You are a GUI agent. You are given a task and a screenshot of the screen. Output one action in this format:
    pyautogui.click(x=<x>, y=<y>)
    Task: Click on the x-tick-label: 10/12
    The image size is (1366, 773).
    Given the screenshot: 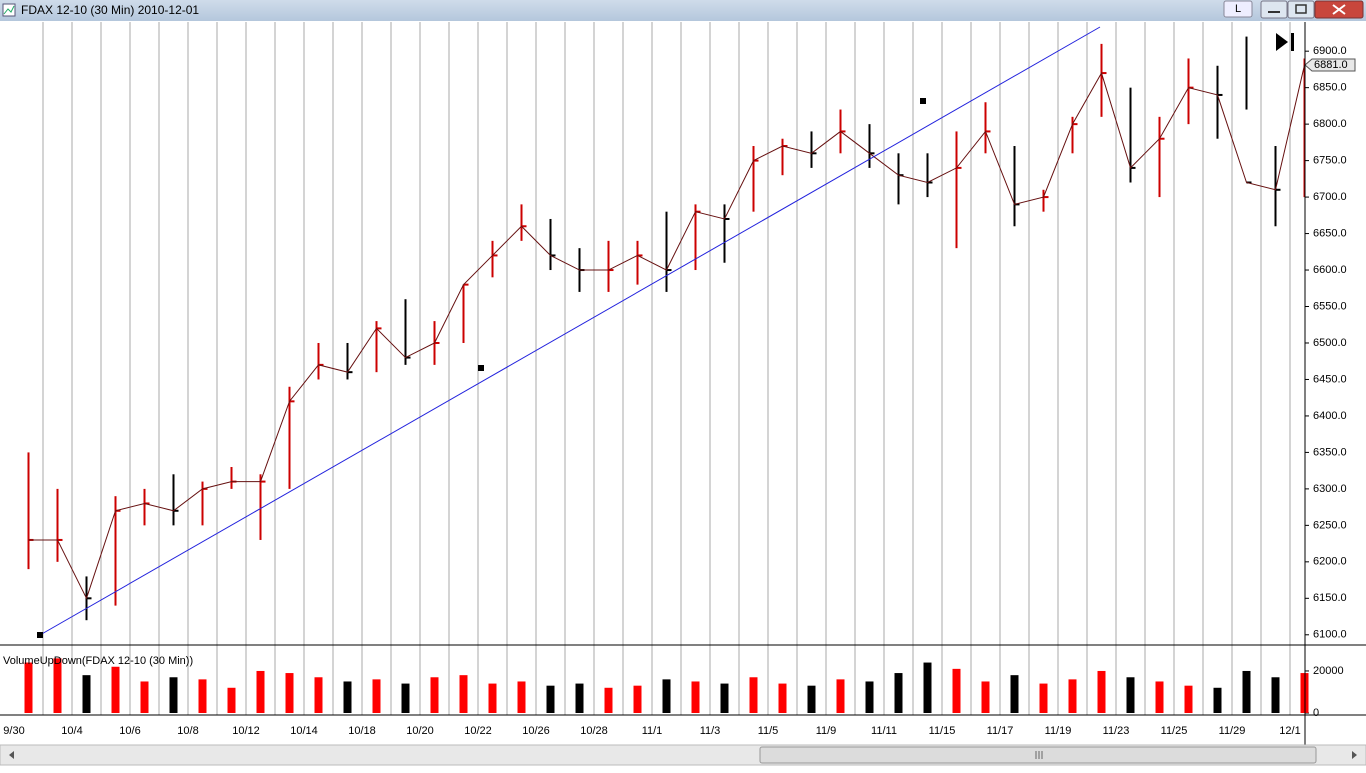 What is the action you would take?
    pyautogui.click(x=246, y=731)
    